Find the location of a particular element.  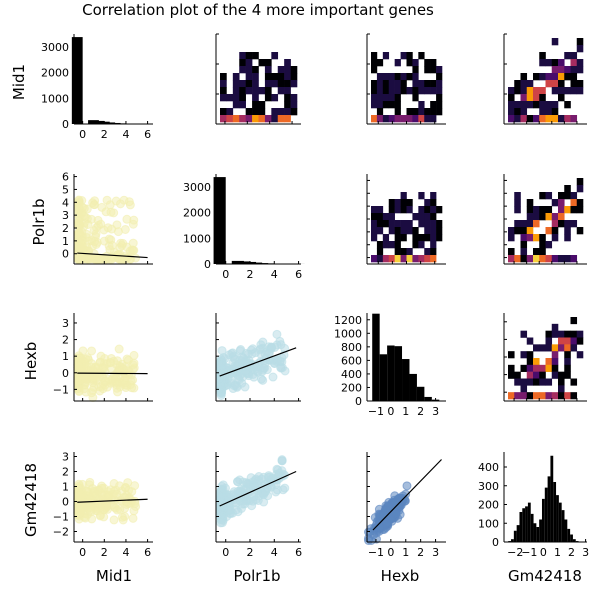

y-tick-label: 2 is located at coordinates (65, 472).